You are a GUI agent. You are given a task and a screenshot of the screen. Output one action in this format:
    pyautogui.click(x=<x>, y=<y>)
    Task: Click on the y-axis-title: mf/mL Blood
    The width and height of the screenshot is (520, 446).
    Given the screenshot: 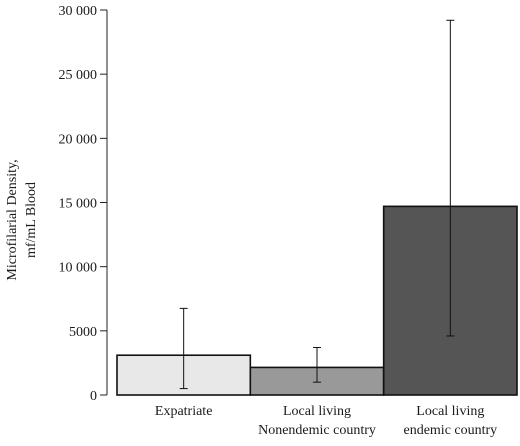 What is the action you would take?
    pyautogui.click(x=31, y=220)
    